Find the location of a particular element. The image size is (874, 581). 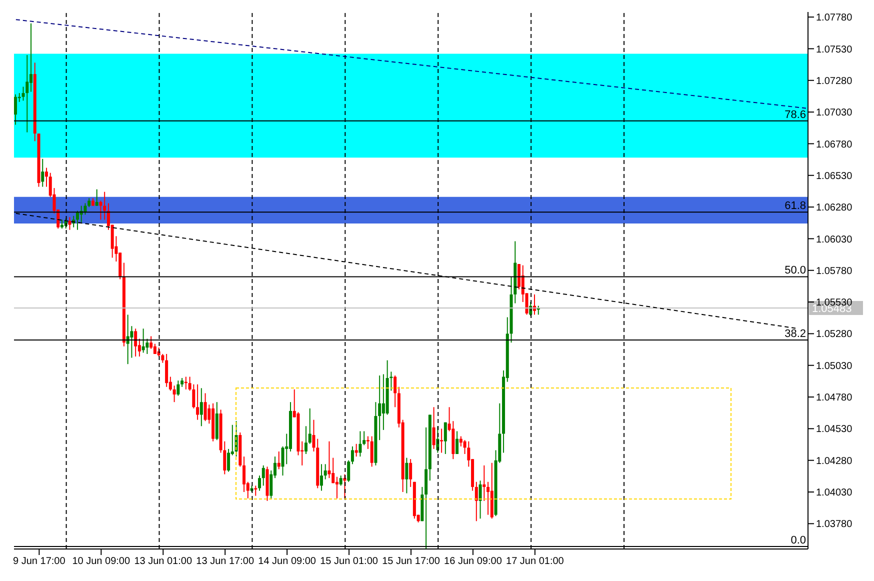

y-tick-label: 1.05030 is located at coordinates (834, 366).